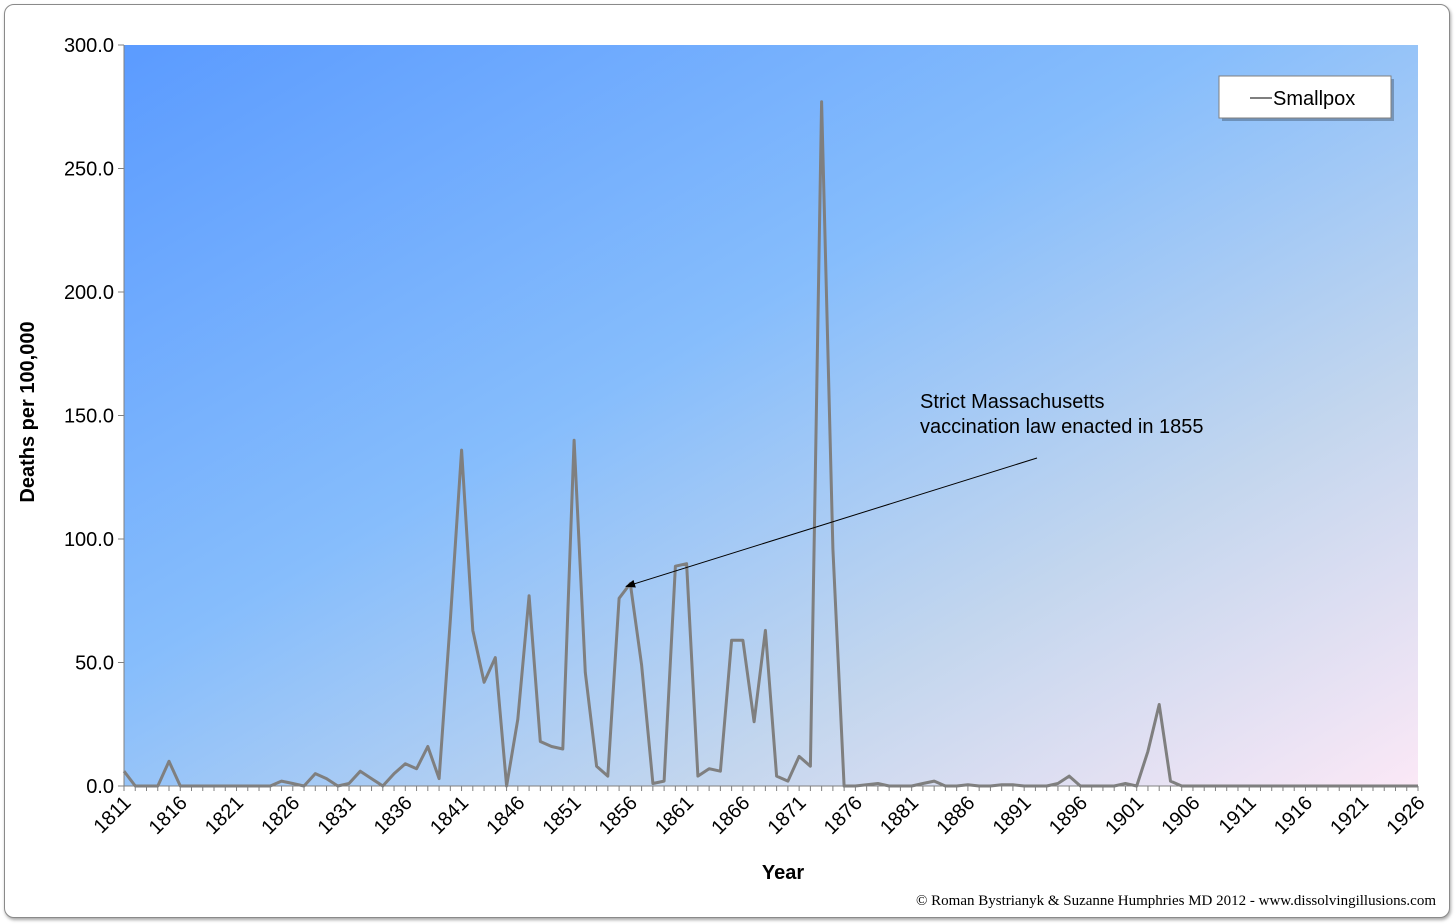 The width and height of the screenshot is (1456, 924). Describe the element at coordinates (899, 815) in the screenshot. I see `x-tick-label: 1881` at that location.